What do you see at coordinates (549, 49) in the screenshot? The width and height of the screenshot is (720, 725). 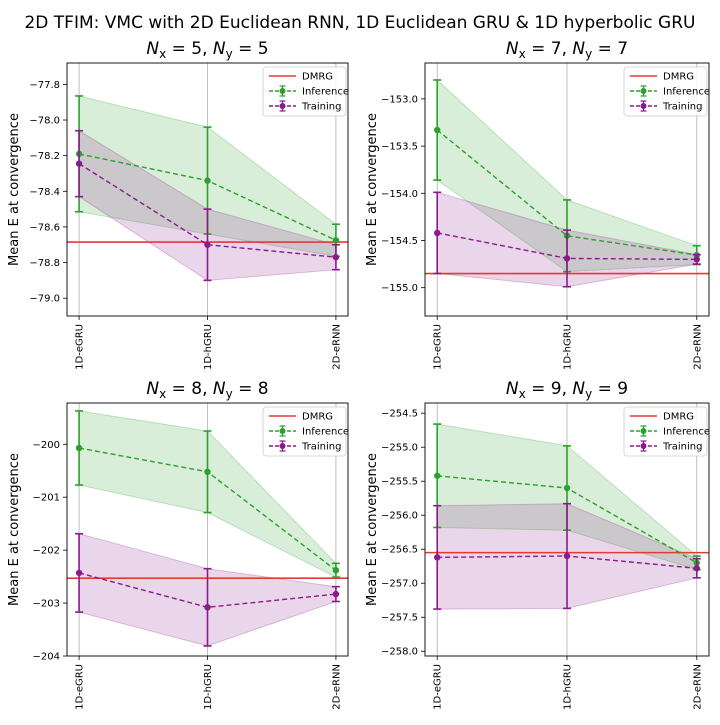 I see `panel-title-part: = 7,` at bounding box center [549, 49].